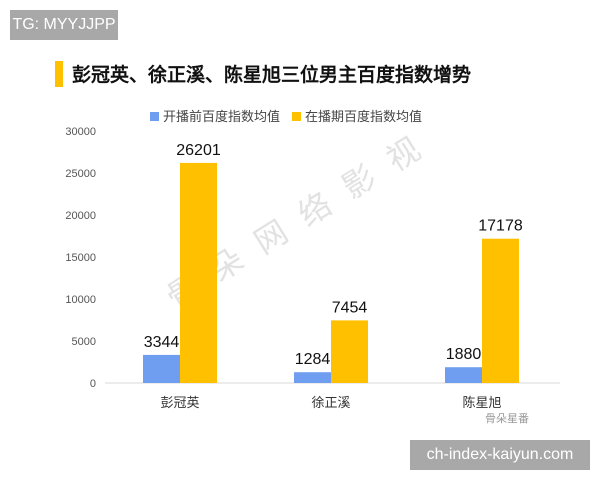  What do you see at coordinates (500, 455) in the screenshot?
I see `site-watermark: ch-index-kaiyun.com` at bounding box center [500, 455].